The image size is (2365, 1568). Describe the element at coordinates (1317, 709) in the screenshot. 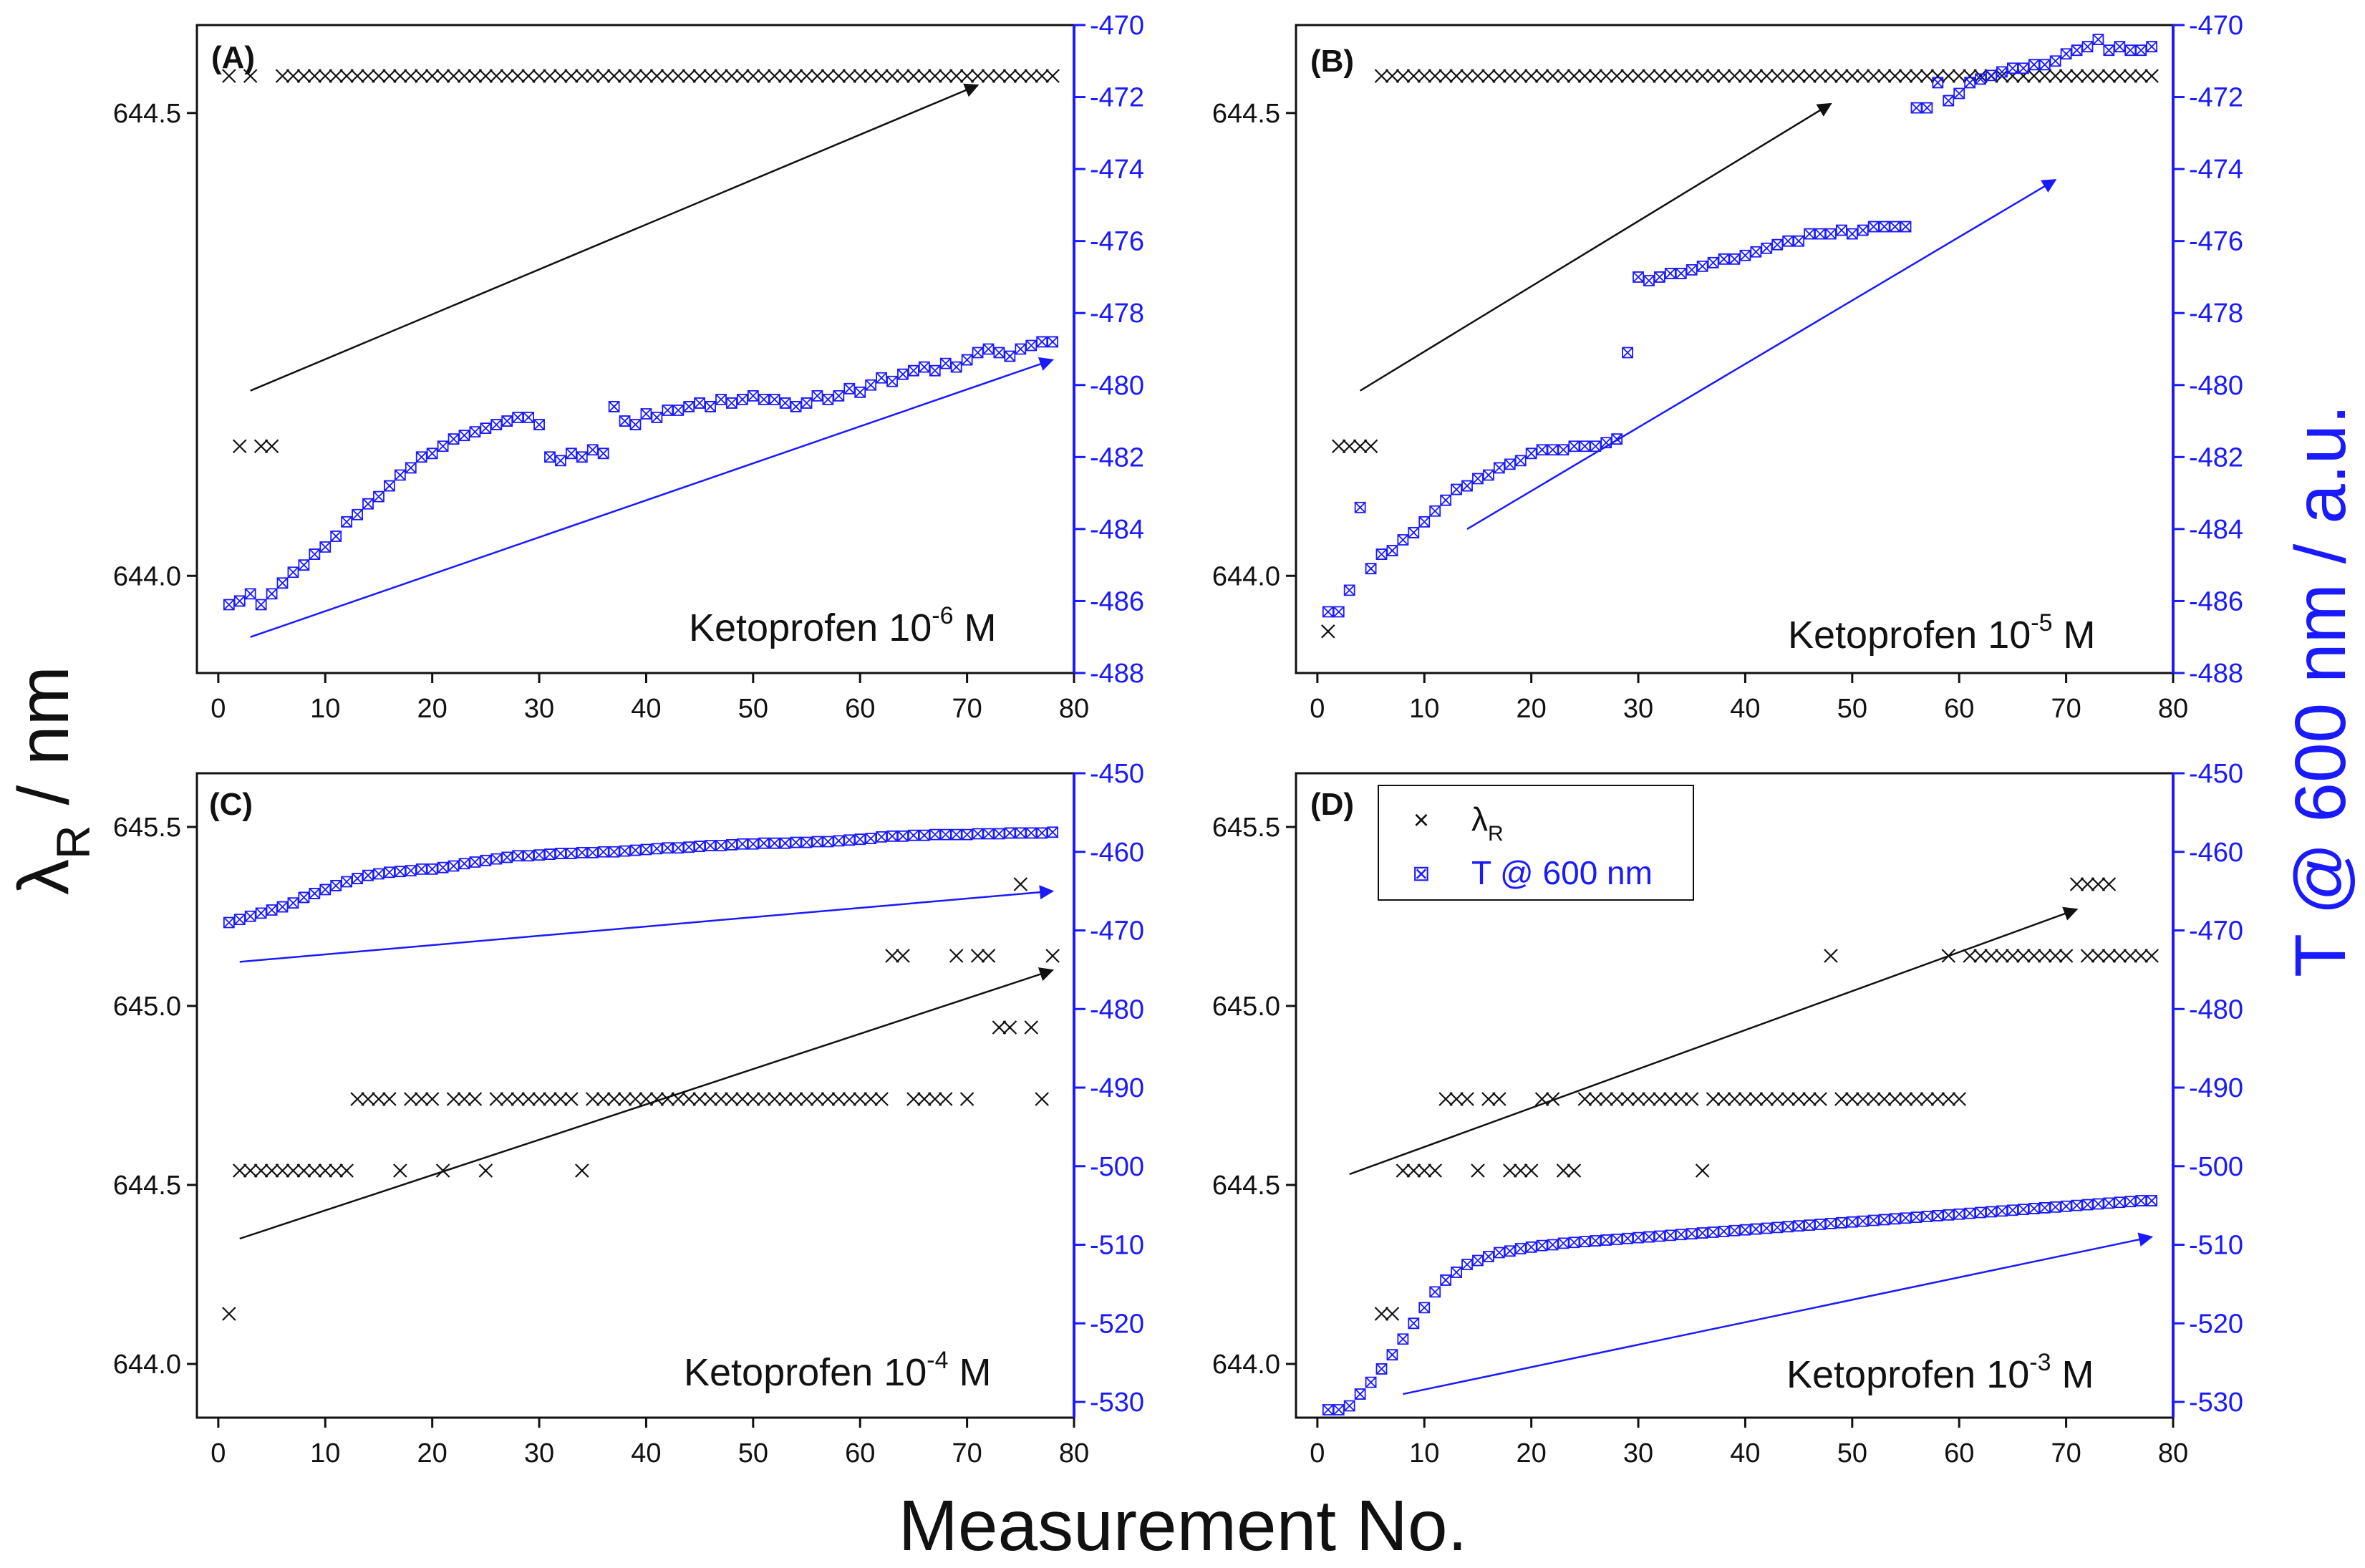

I see `x-tick-label: 0` at that location.